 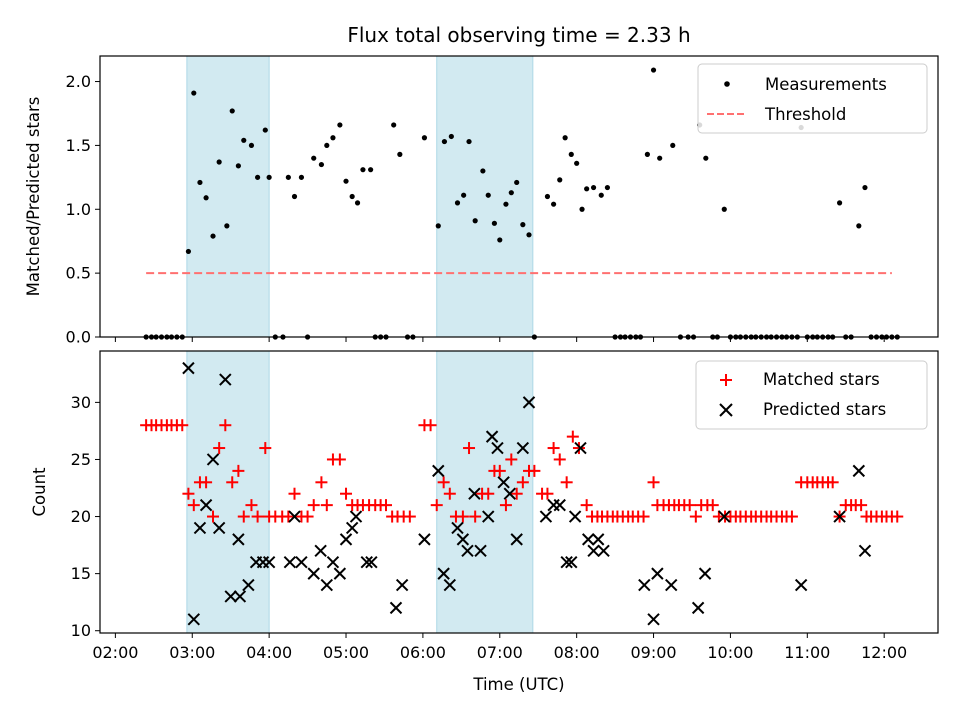 I want to click on x-tick-label: 07:00, so click(x=500, y=652).